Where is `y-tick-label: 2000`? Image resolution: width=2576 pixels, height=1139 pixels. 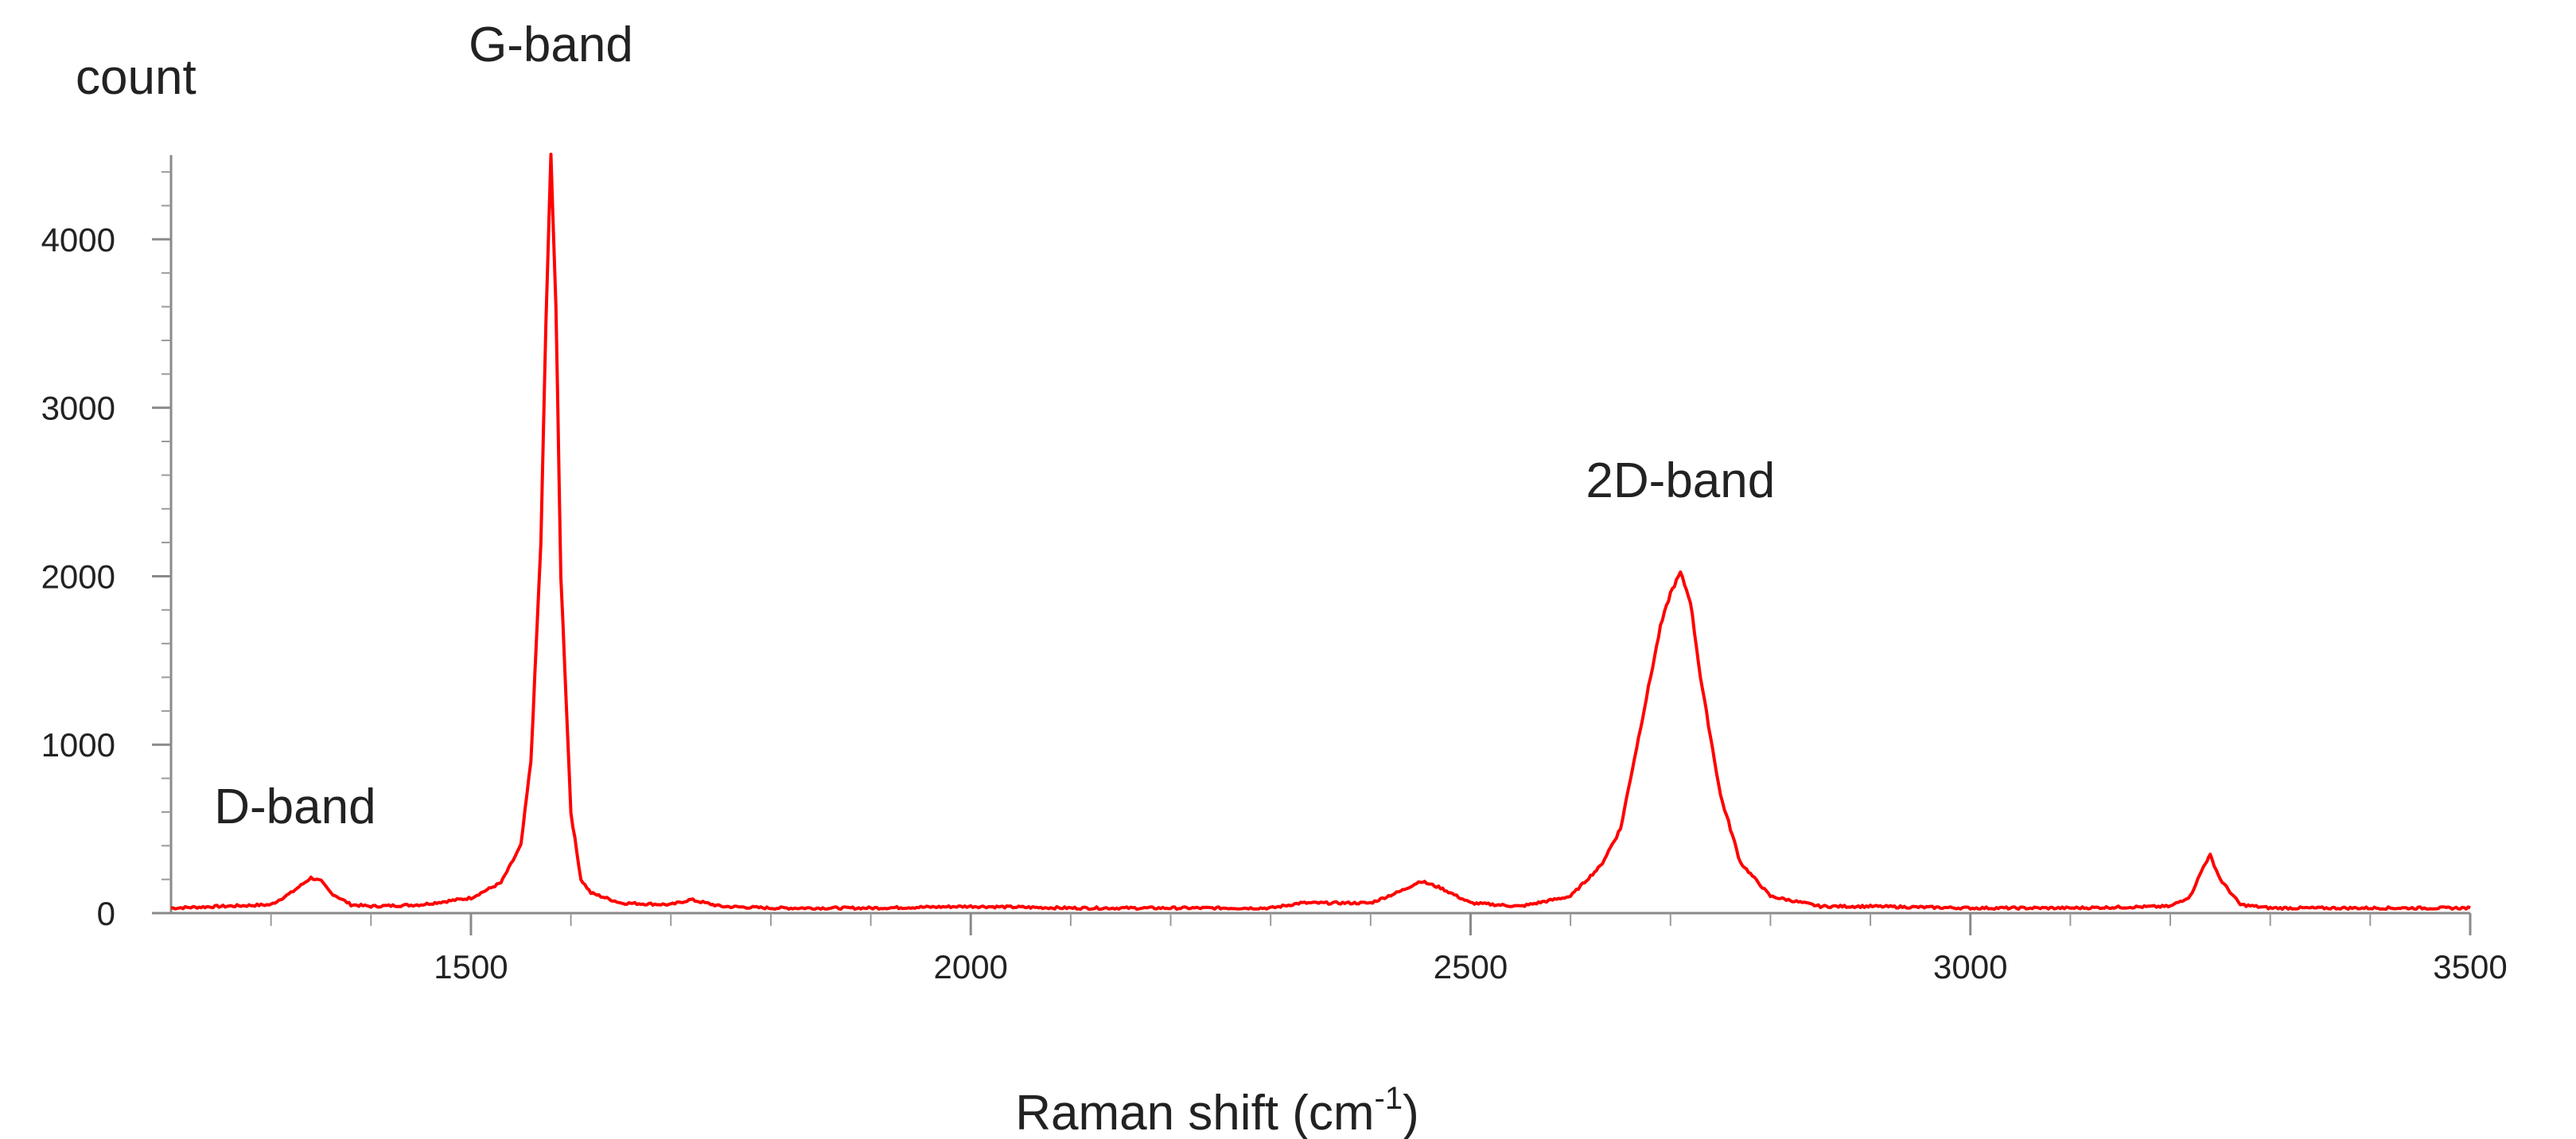
y-tick-label: 2000 is located at coordinates (78, 576).